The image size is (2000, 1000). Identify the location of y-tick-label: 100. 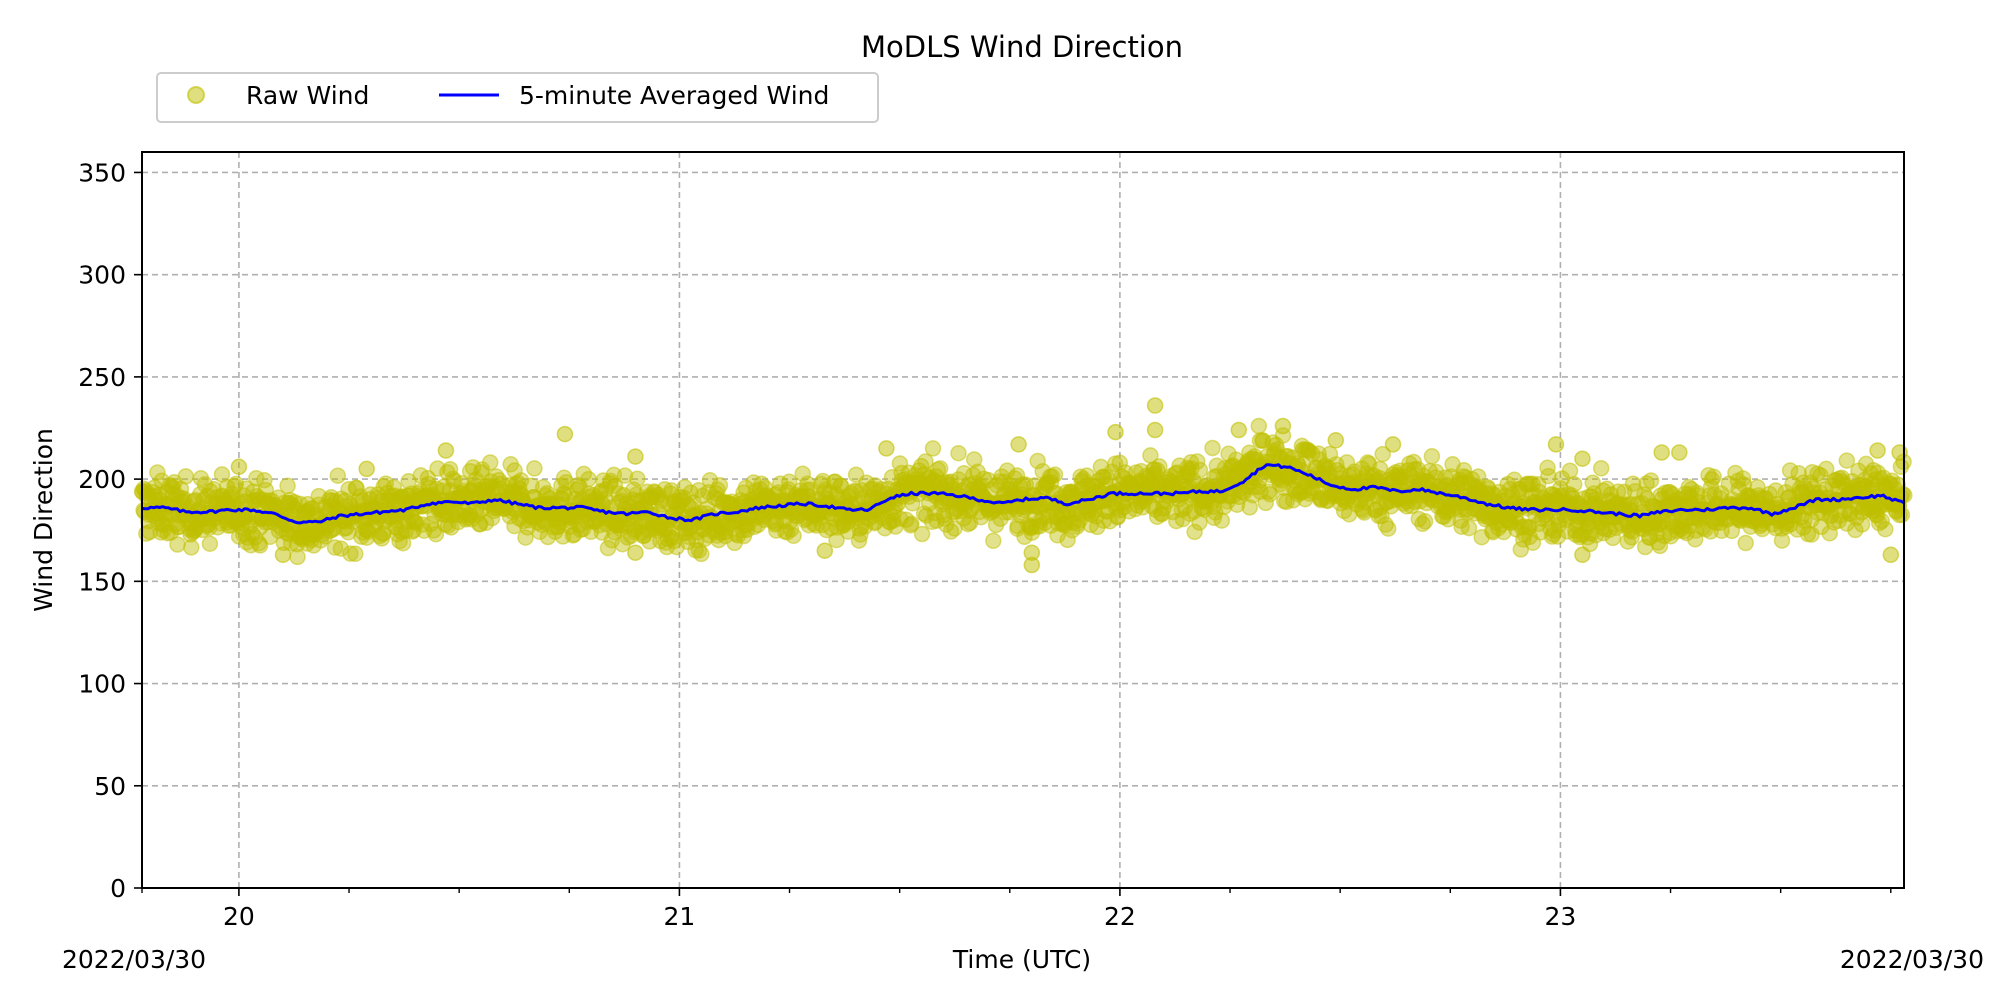
(102, 684).